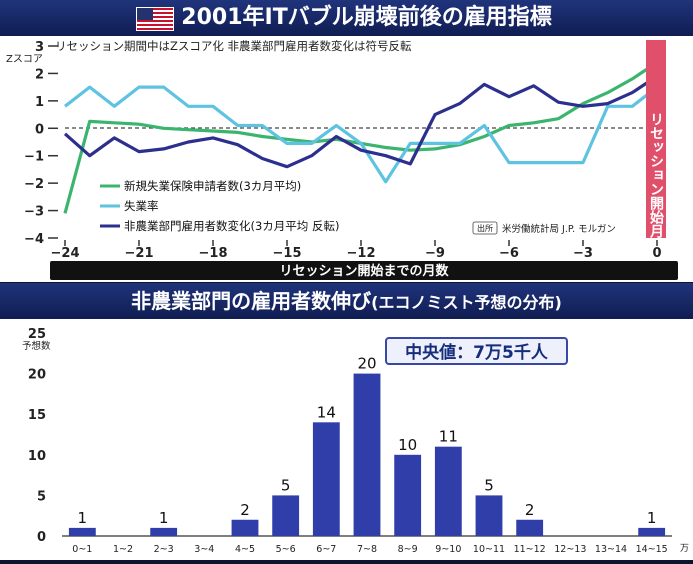 This screenshot has height=564, width=693. What do you see at coordinates (41, 496) in the screenshot?
I see `bar-y-tick-label: 5` at bounding box center [41, 496].